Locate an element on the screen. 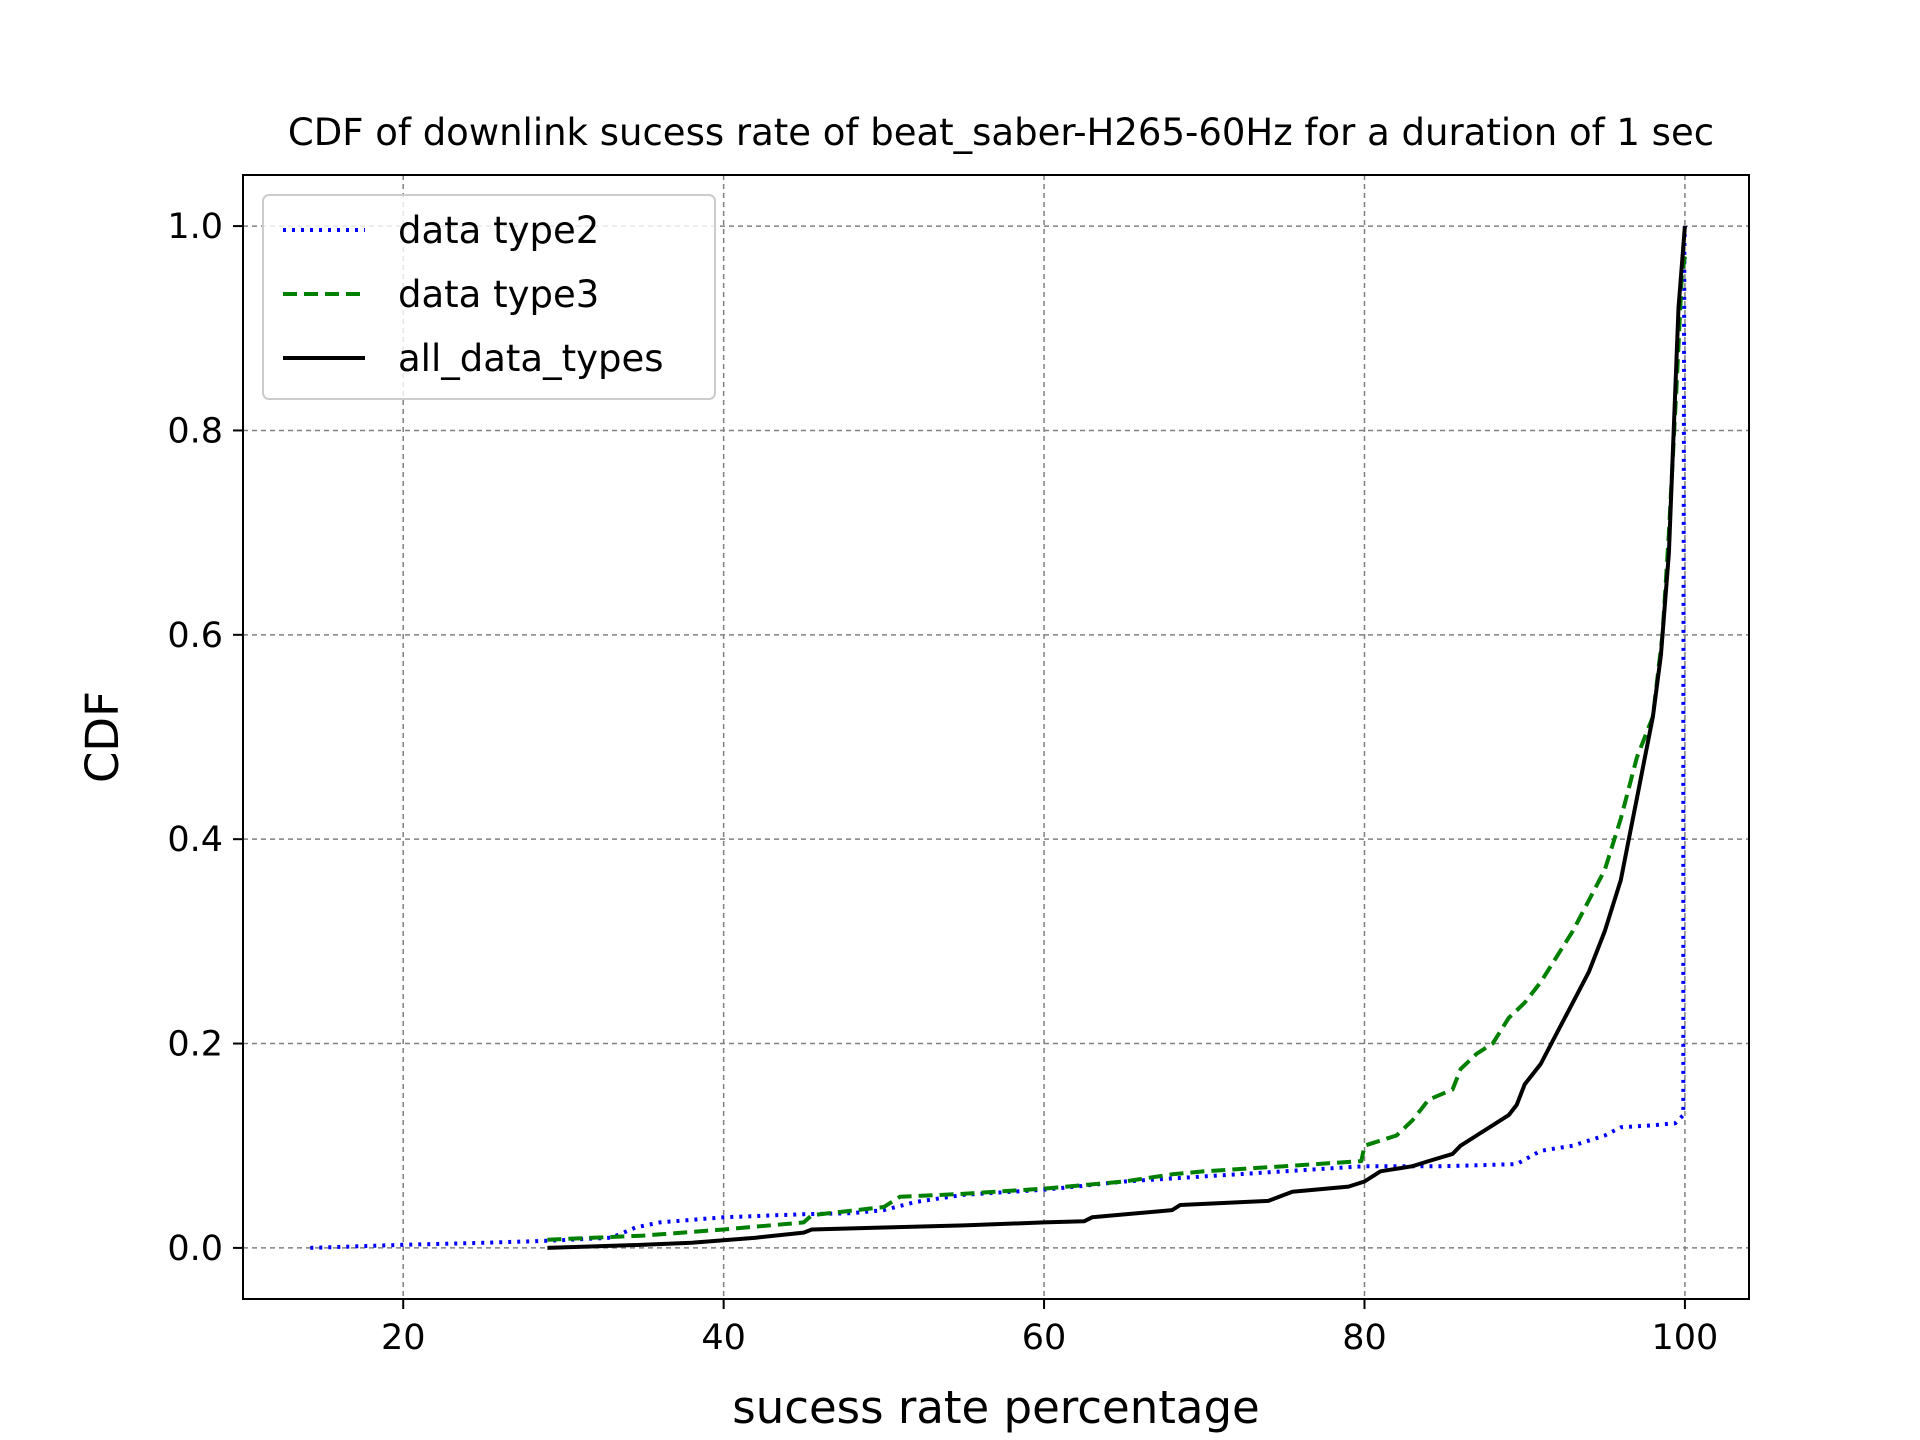 The width and height of the screenshot is (1920, 1440). x-tick-label: 40 is located at coordinates (723, 1338).